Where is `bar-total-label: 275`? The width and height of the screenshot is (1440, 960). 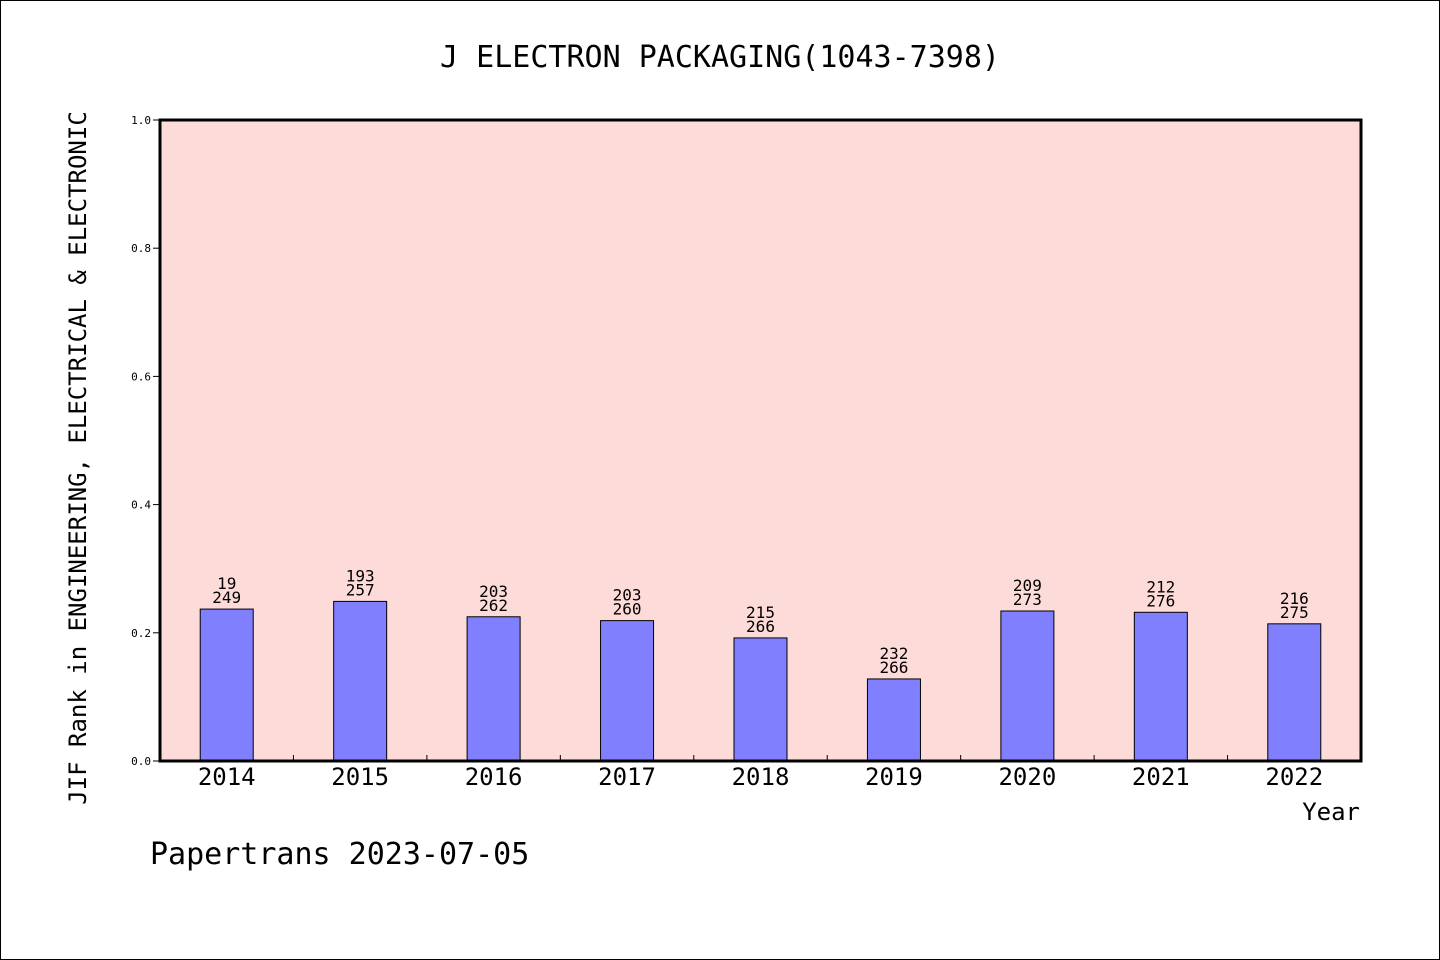 bar-total-label: 275 is located at coordinates (1294, 612).